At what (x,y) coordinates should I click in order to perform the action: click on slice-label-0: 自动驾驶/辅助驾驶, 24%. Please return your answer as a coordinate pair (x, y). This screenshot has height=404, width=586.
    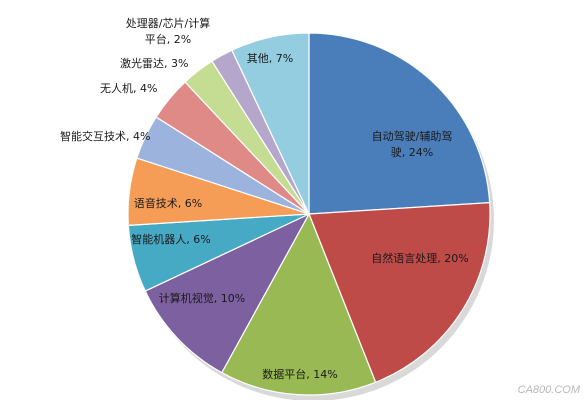
    Looking at the image, I should click on (412, 144).